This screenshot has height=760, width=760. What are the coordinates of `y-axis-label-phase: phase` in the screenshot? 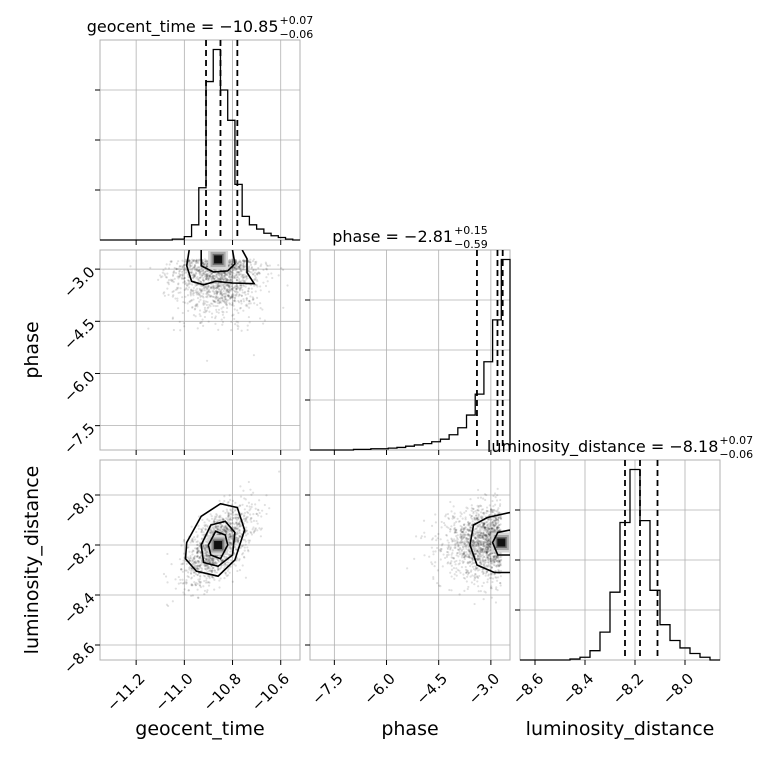 It's located at (32, 349).